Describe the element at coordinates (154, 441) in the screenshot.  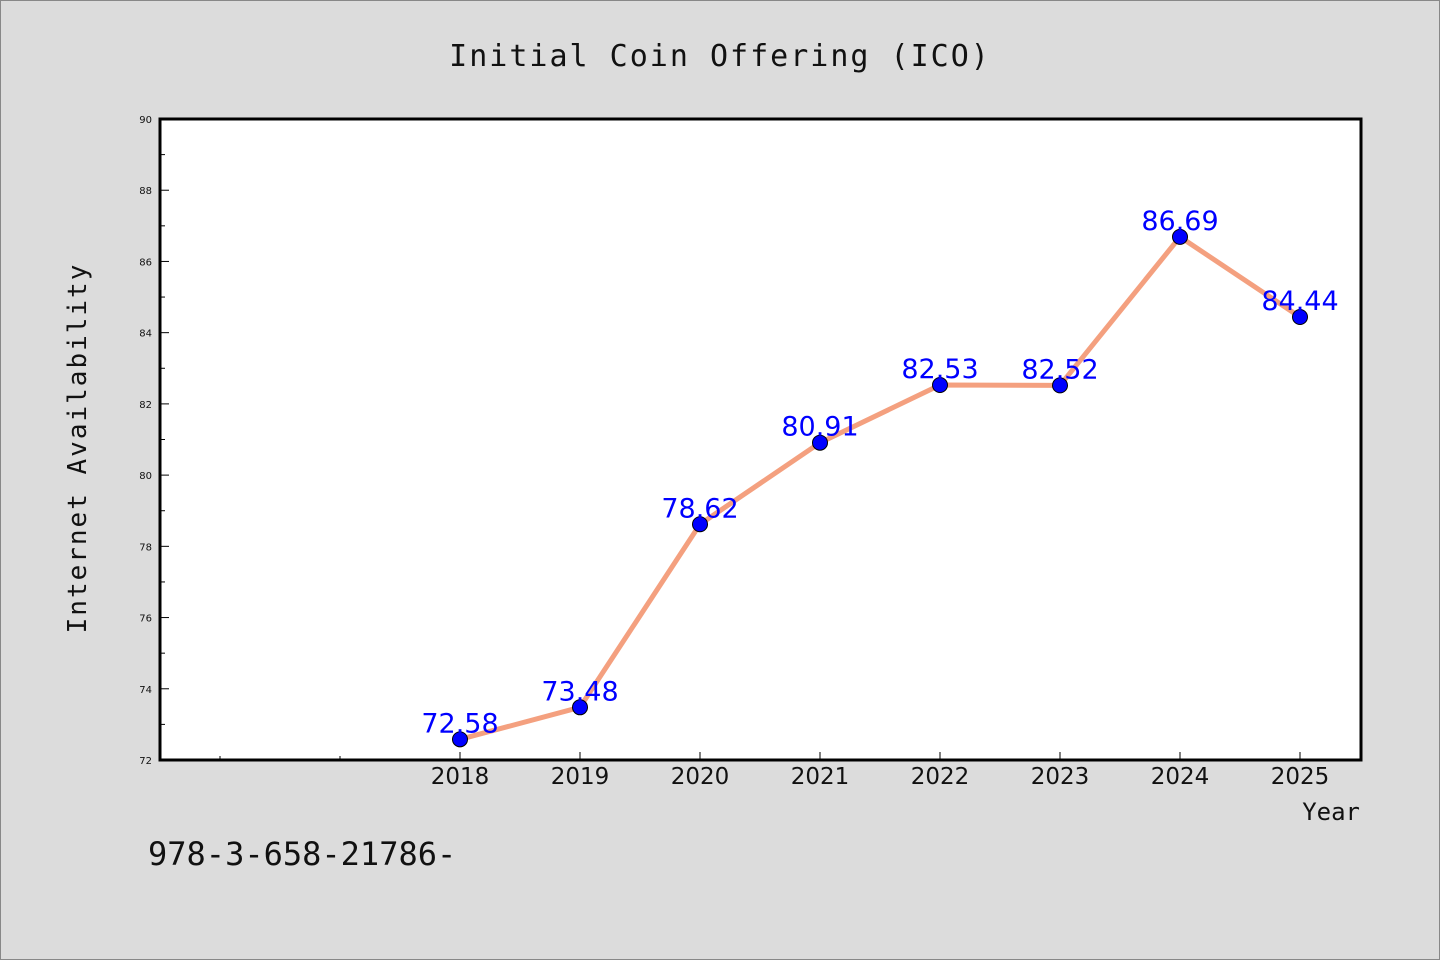
I see `y-axis: 72 74 76 78 80 82 84 86 88 90` at that location.